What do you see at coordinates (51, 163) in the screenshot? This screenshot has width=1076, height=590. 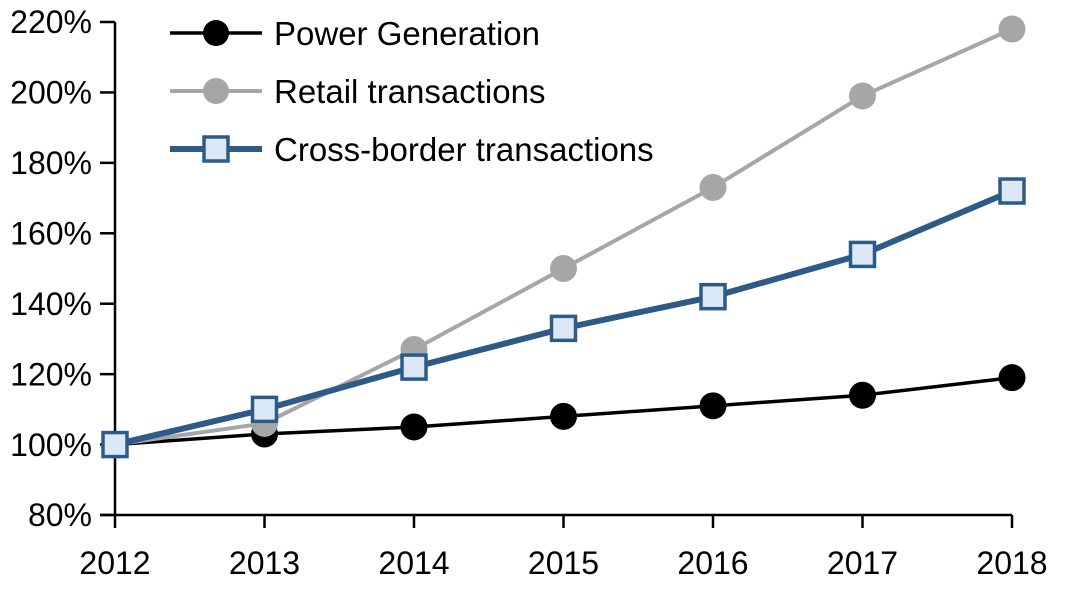 I see `y-tick-label: 180%` at bounding box center [51, 163].